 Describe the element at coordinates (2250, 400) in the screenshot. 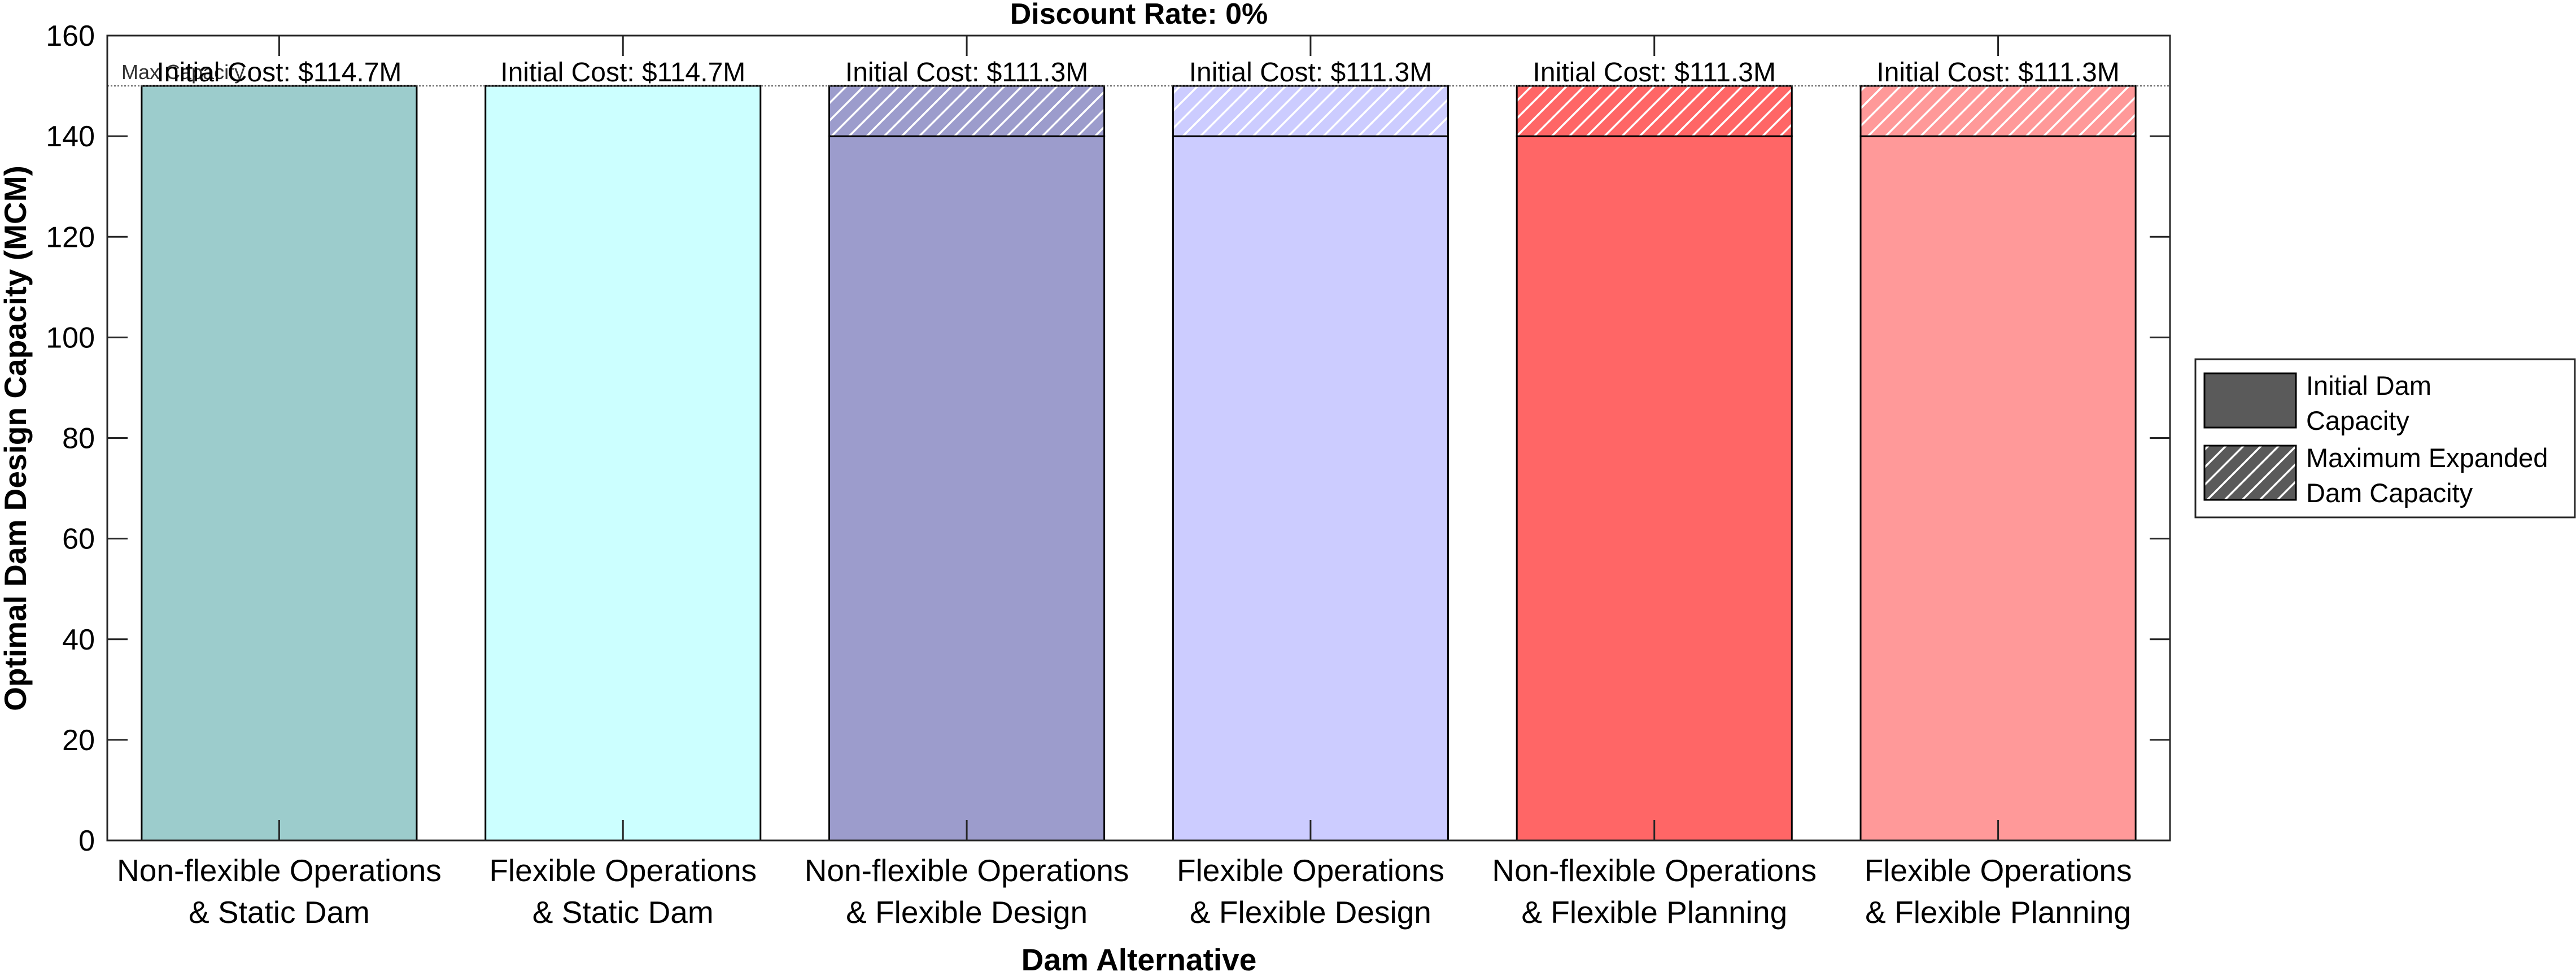

I see `legend-swatch-solid` at that location.